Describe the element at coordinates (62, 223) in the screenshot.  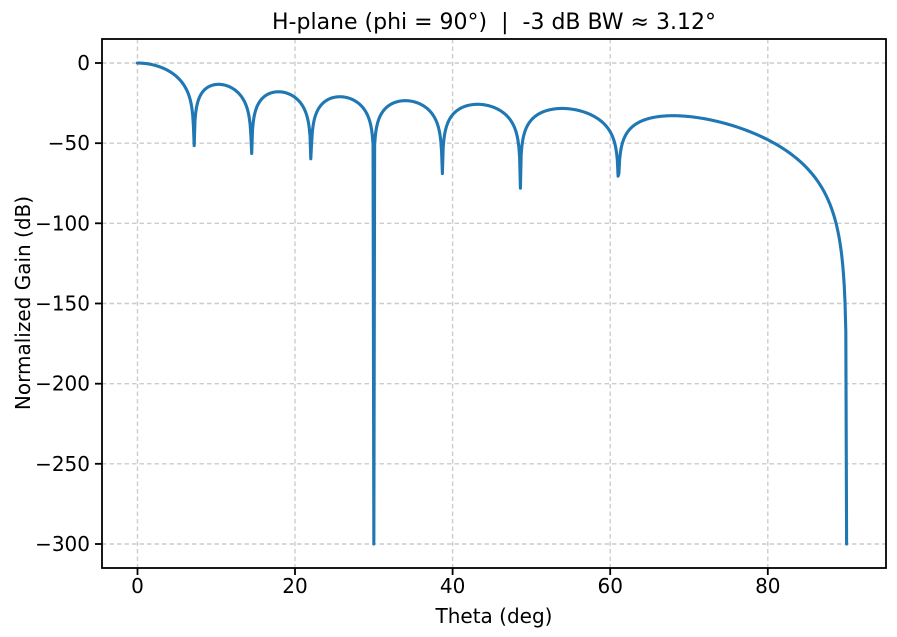
I see `y-tick-label: −100` at that location.